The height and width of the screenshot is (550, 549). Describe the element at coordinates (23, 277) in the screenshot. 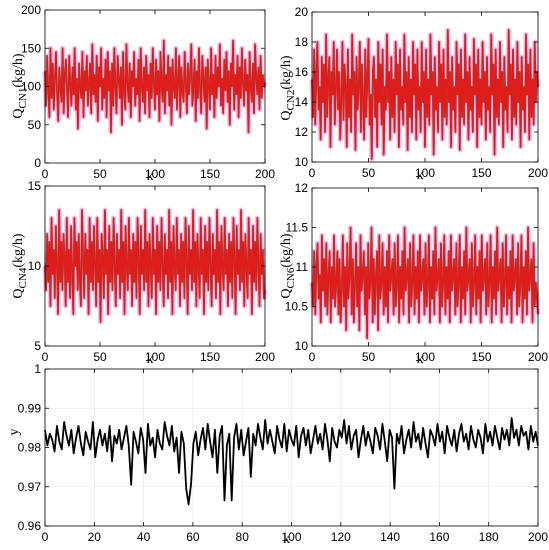

I see `y-axis-label-subscript: CN4` at that location.